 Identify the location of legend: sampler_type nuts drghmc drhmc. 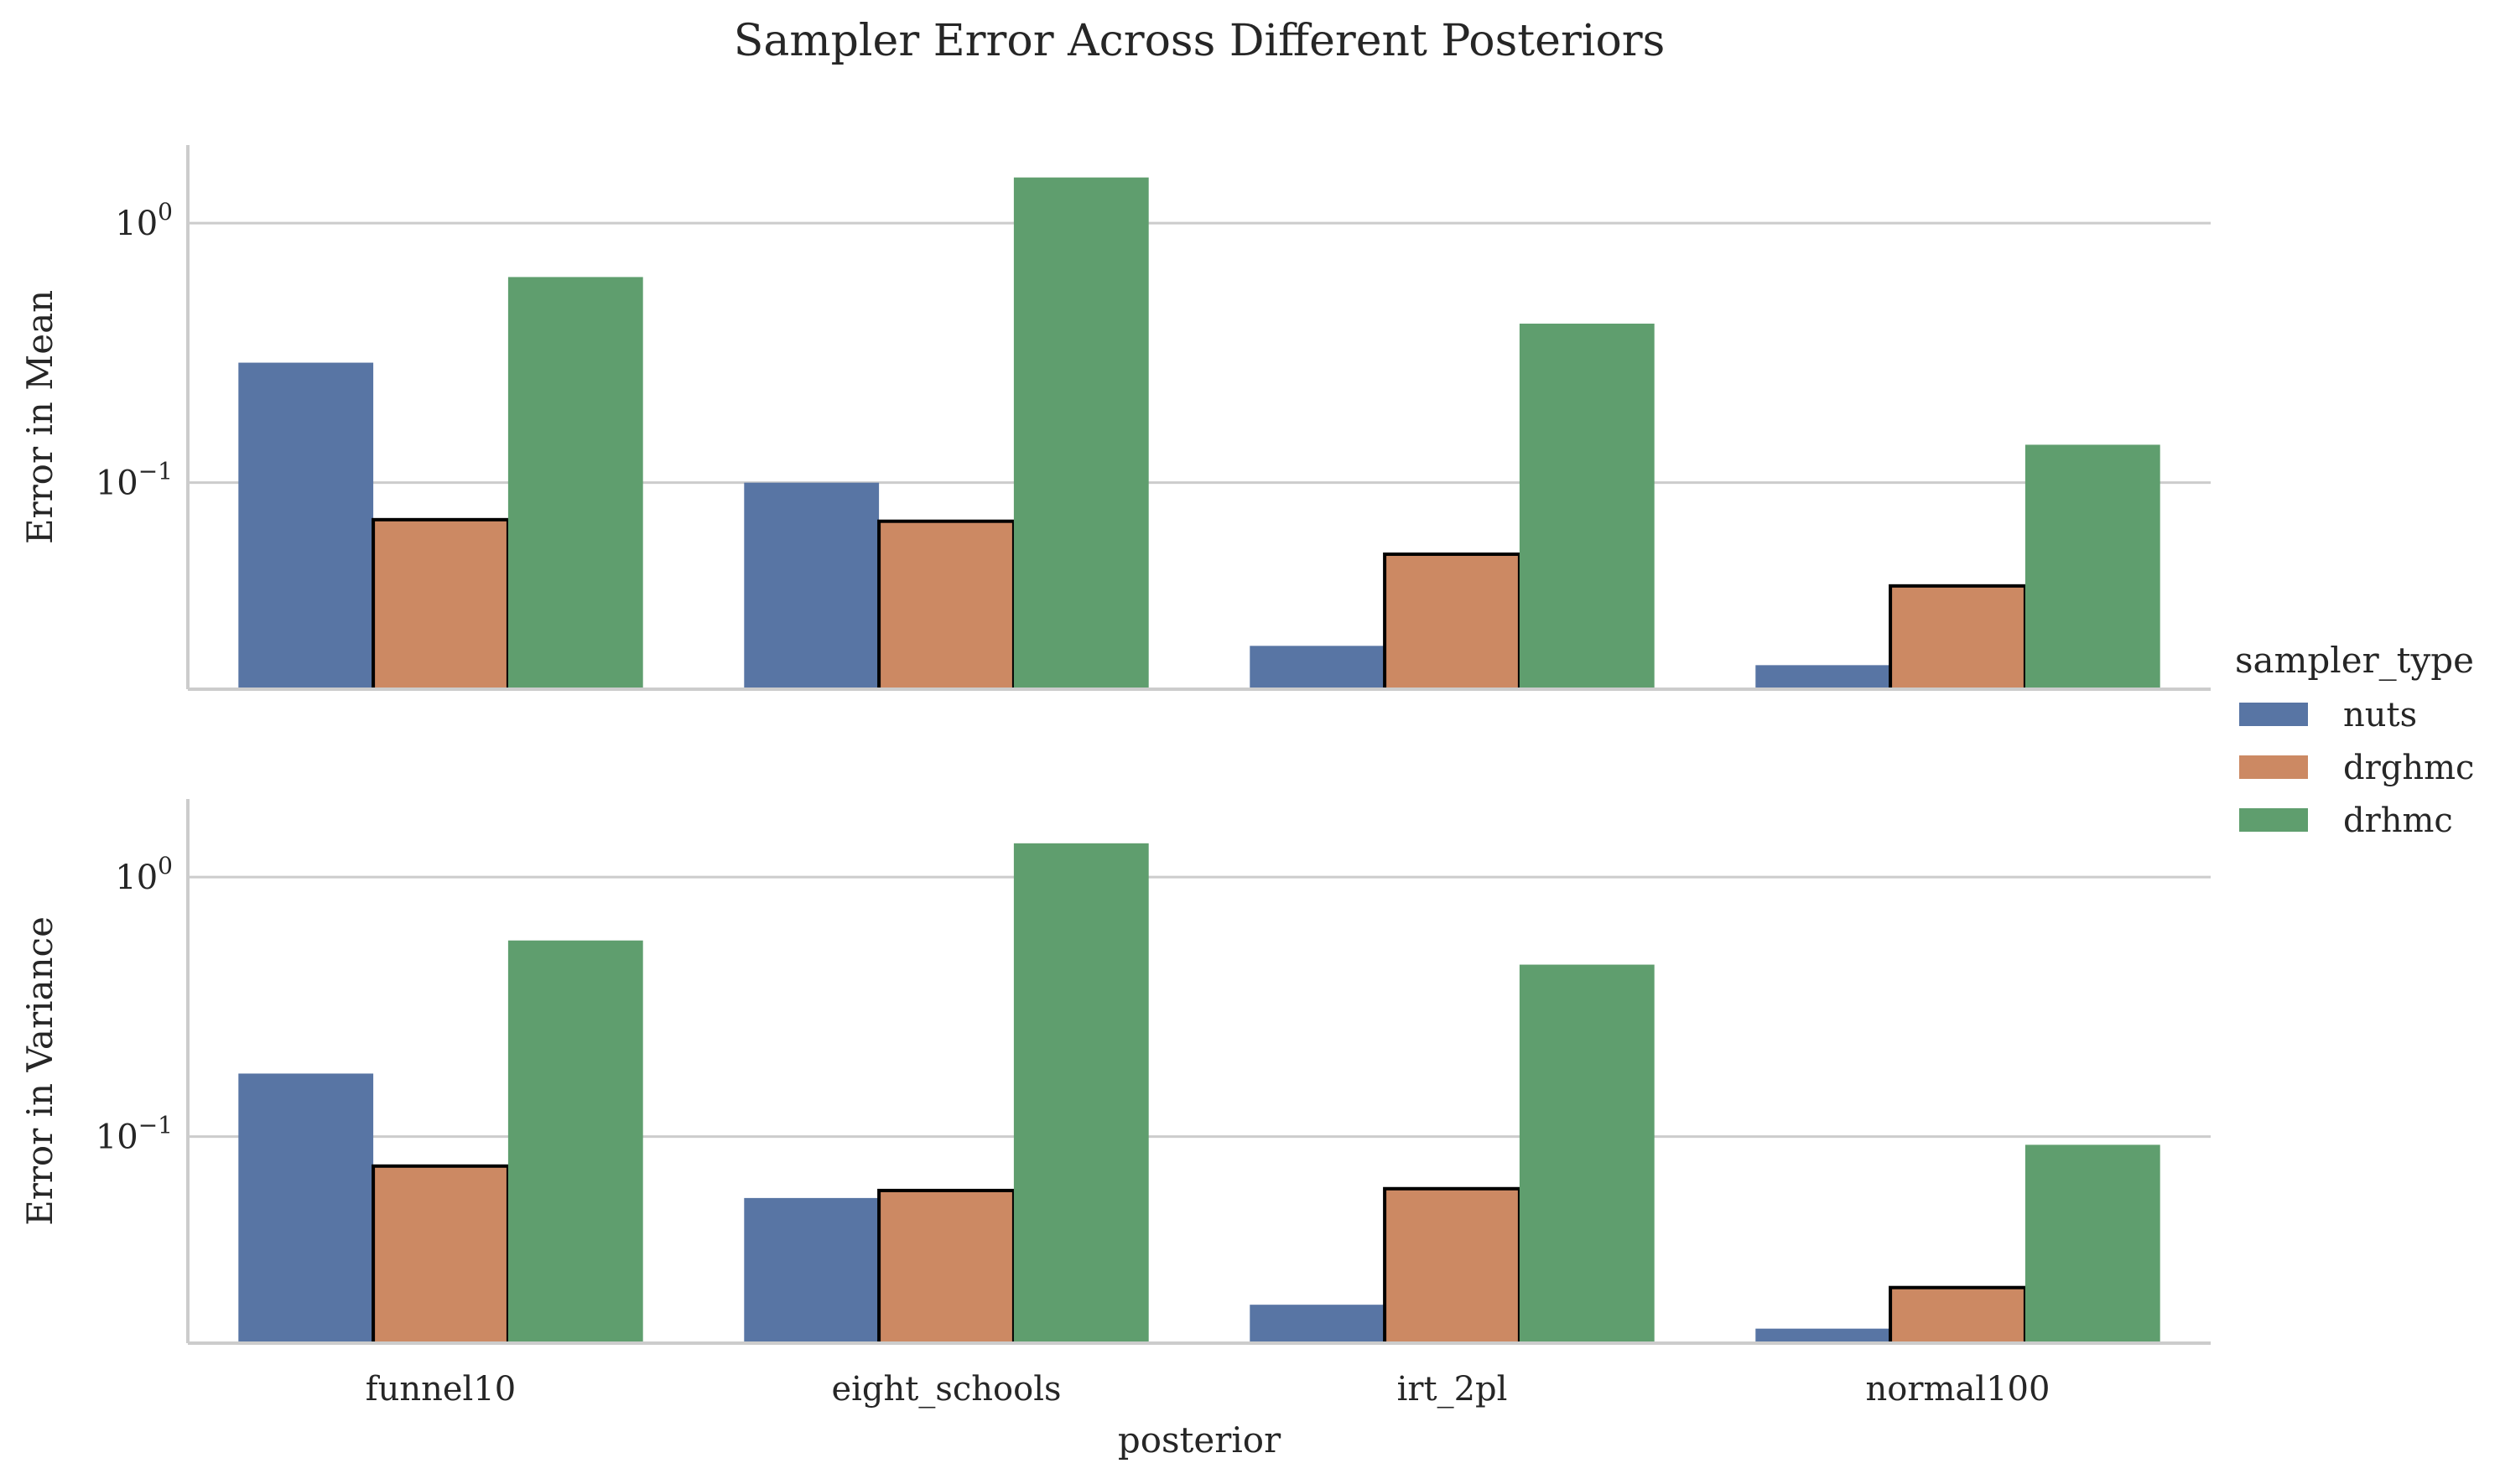
(2354, 740).